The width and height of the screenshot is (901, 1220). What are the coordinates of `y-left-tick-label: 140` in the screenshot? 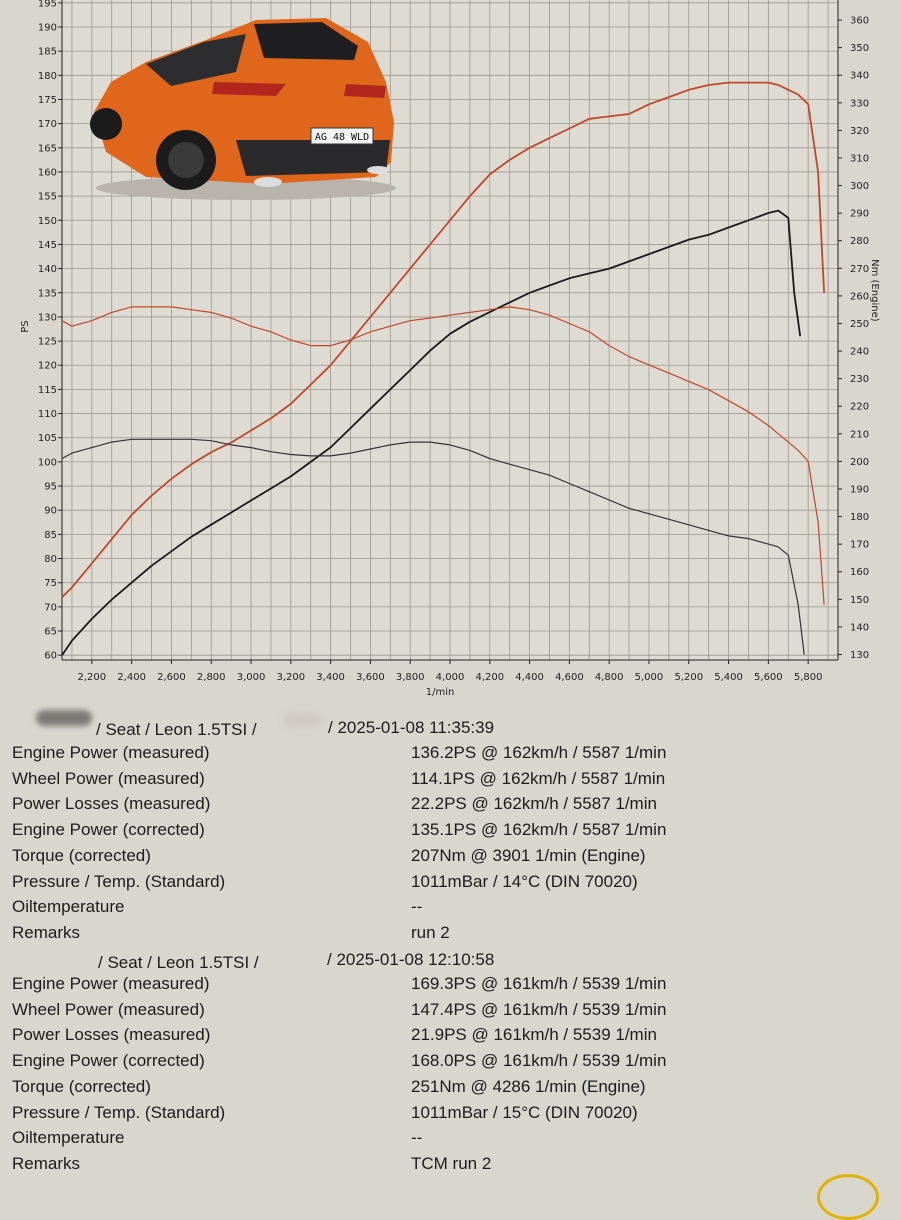 It's located at (47, 269).